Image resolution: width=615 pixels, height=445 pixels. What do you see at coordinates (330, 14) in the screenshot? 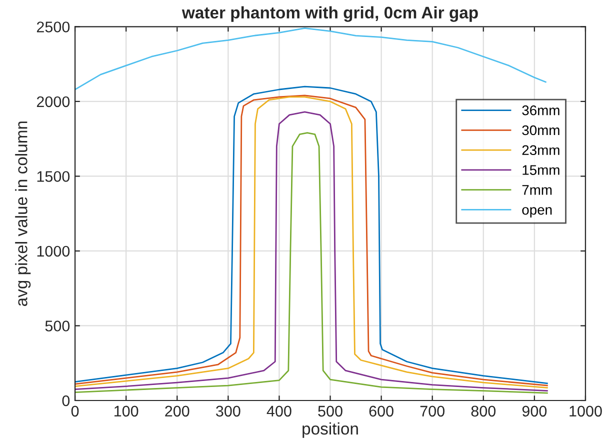
I see `chart-title: water phantom with grid, 0cm Air gap` at bounding box center [330, 14].